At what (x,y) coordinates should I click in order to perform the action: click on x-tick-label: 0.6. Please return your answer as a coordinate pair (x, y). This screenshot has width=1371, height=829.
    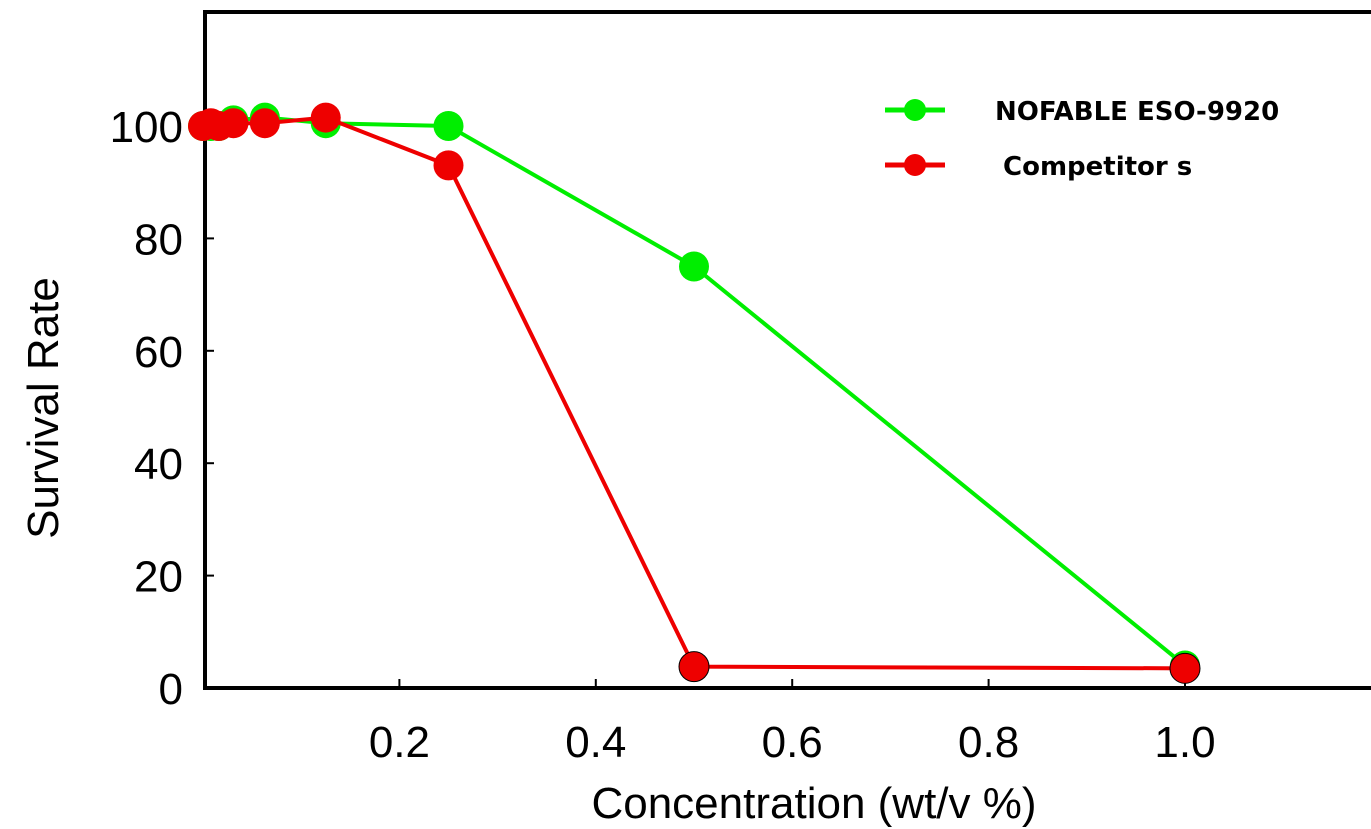
    Looking at the image, I should click on (792, 742).